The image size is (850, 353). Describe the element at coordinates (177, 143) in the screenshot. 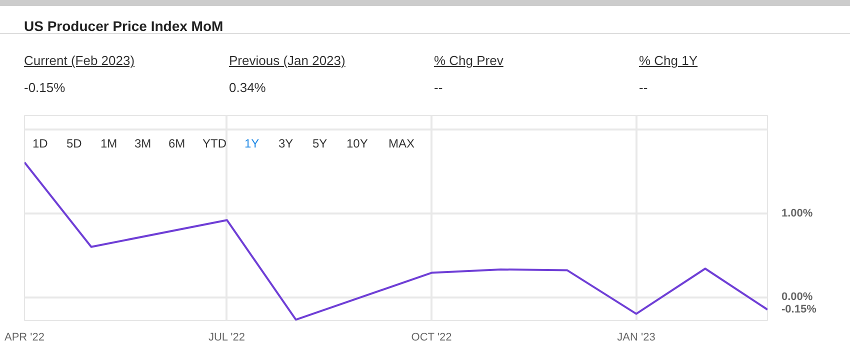

I see `annotation: 6M` at that location.